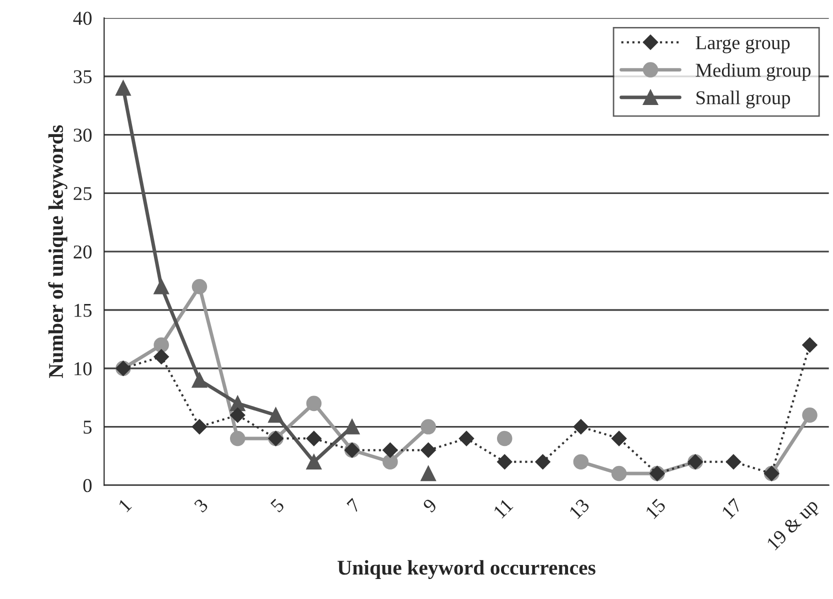 The height and width of the screenshot is (599, 833). Describe the element at coordinates (467, 570) in the screenshot. I see `x-axis-title: Unique keyword occurrences` at that location.